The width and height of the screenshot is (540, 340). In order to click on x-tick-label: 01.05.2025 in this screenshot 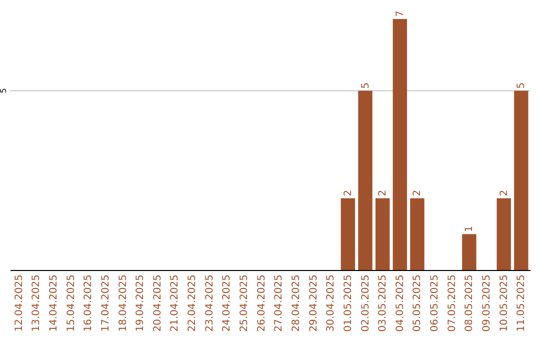, I will do `click(348, 303)`.